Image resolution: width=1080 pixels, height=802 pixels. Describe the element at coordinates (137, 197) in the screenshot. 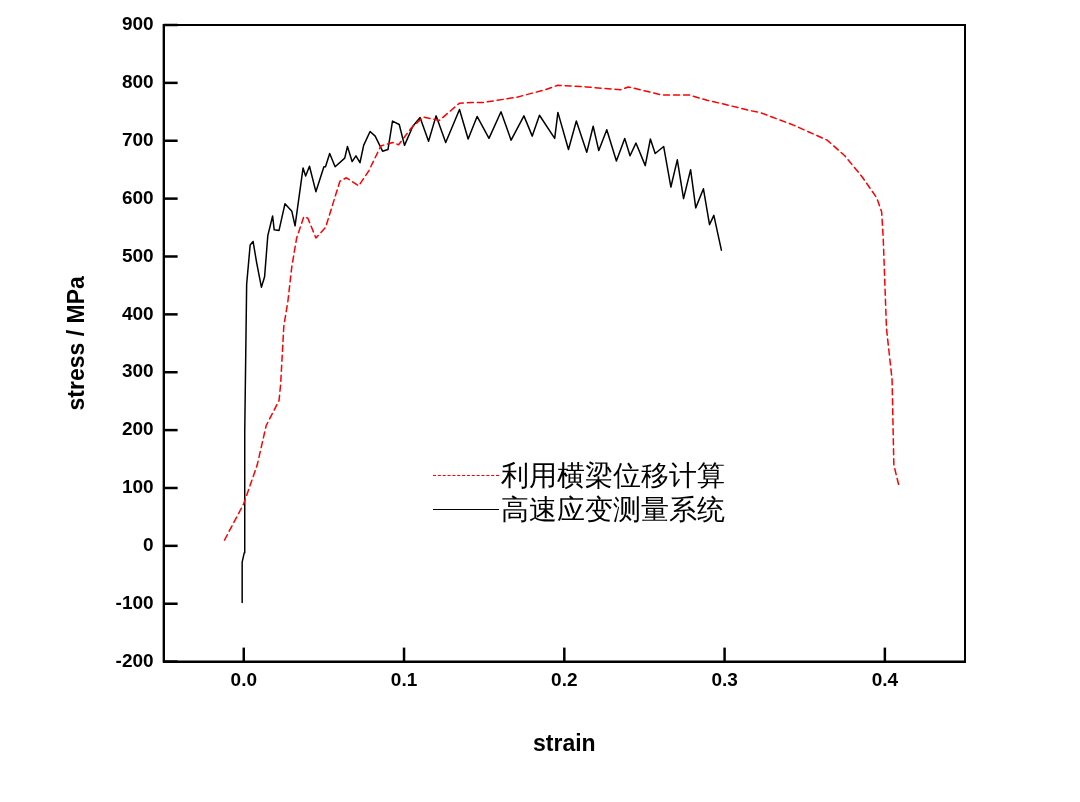

I see `y-tick-label: 600` at that location.